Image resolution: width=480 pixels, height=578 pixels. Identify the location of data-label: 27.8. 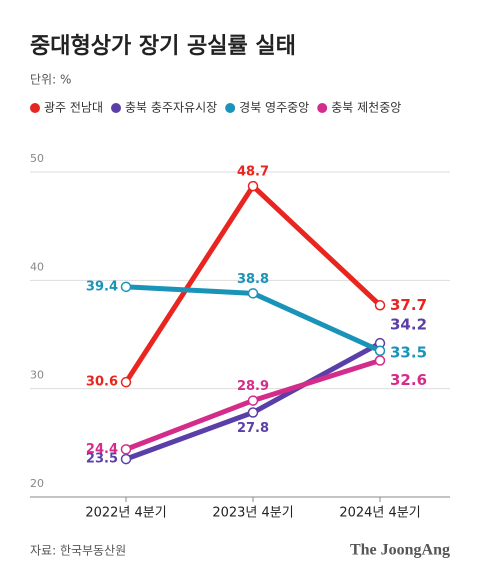
(253, 428).